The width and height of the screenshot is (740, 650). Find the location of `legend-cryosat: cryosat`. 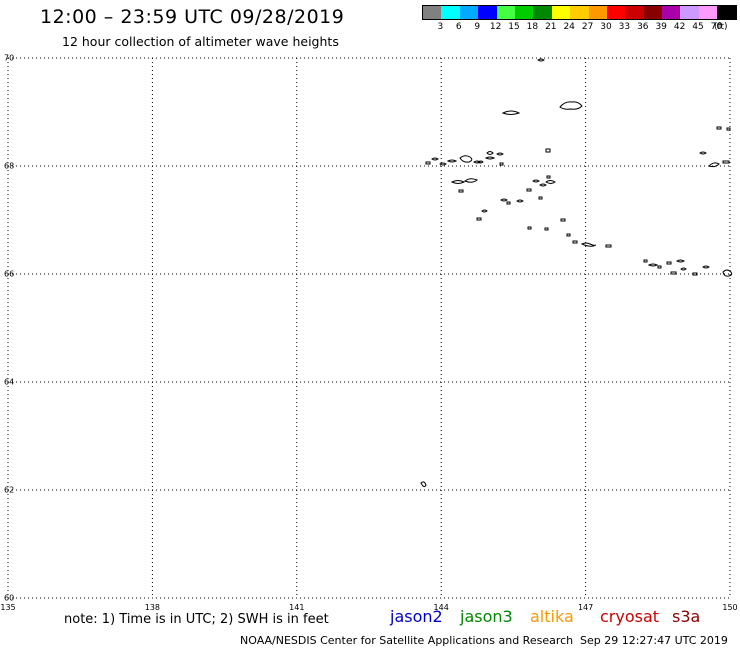

legend-cryosat: cryosat is located at coordinates (630, 616).